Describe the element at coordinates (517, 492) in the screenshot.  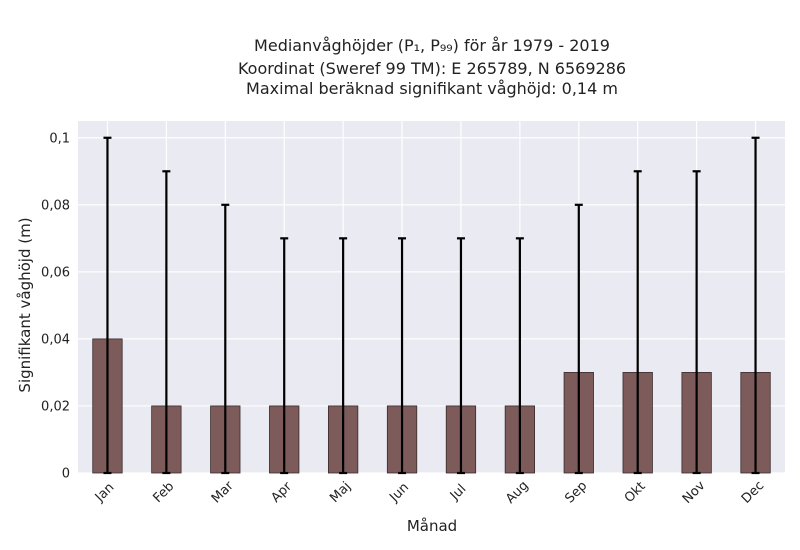
I see `x-tick-label: Aug` at that location.